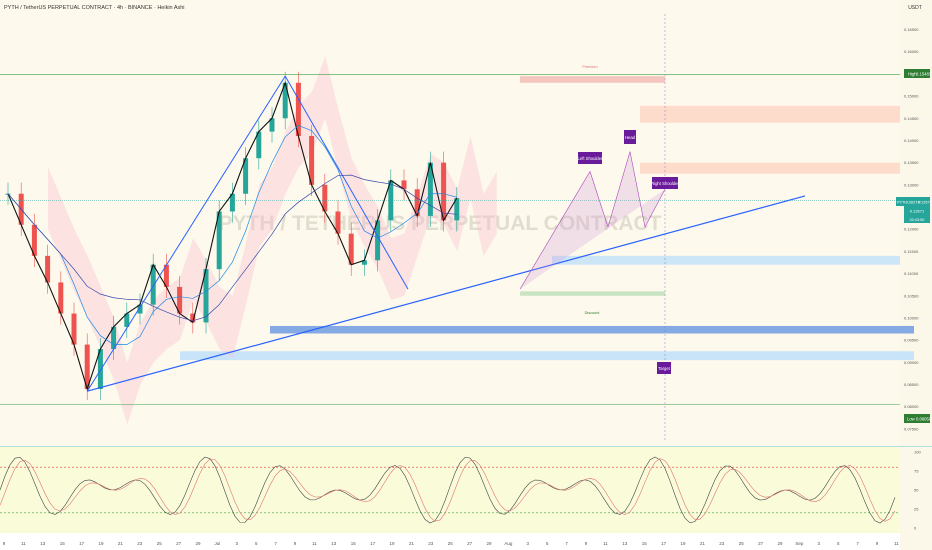 This screenshot has height=550, width=932. Describe the element at coordinates (625, 543) in the screenshot. I see `time-tick-label: 13` at that location.